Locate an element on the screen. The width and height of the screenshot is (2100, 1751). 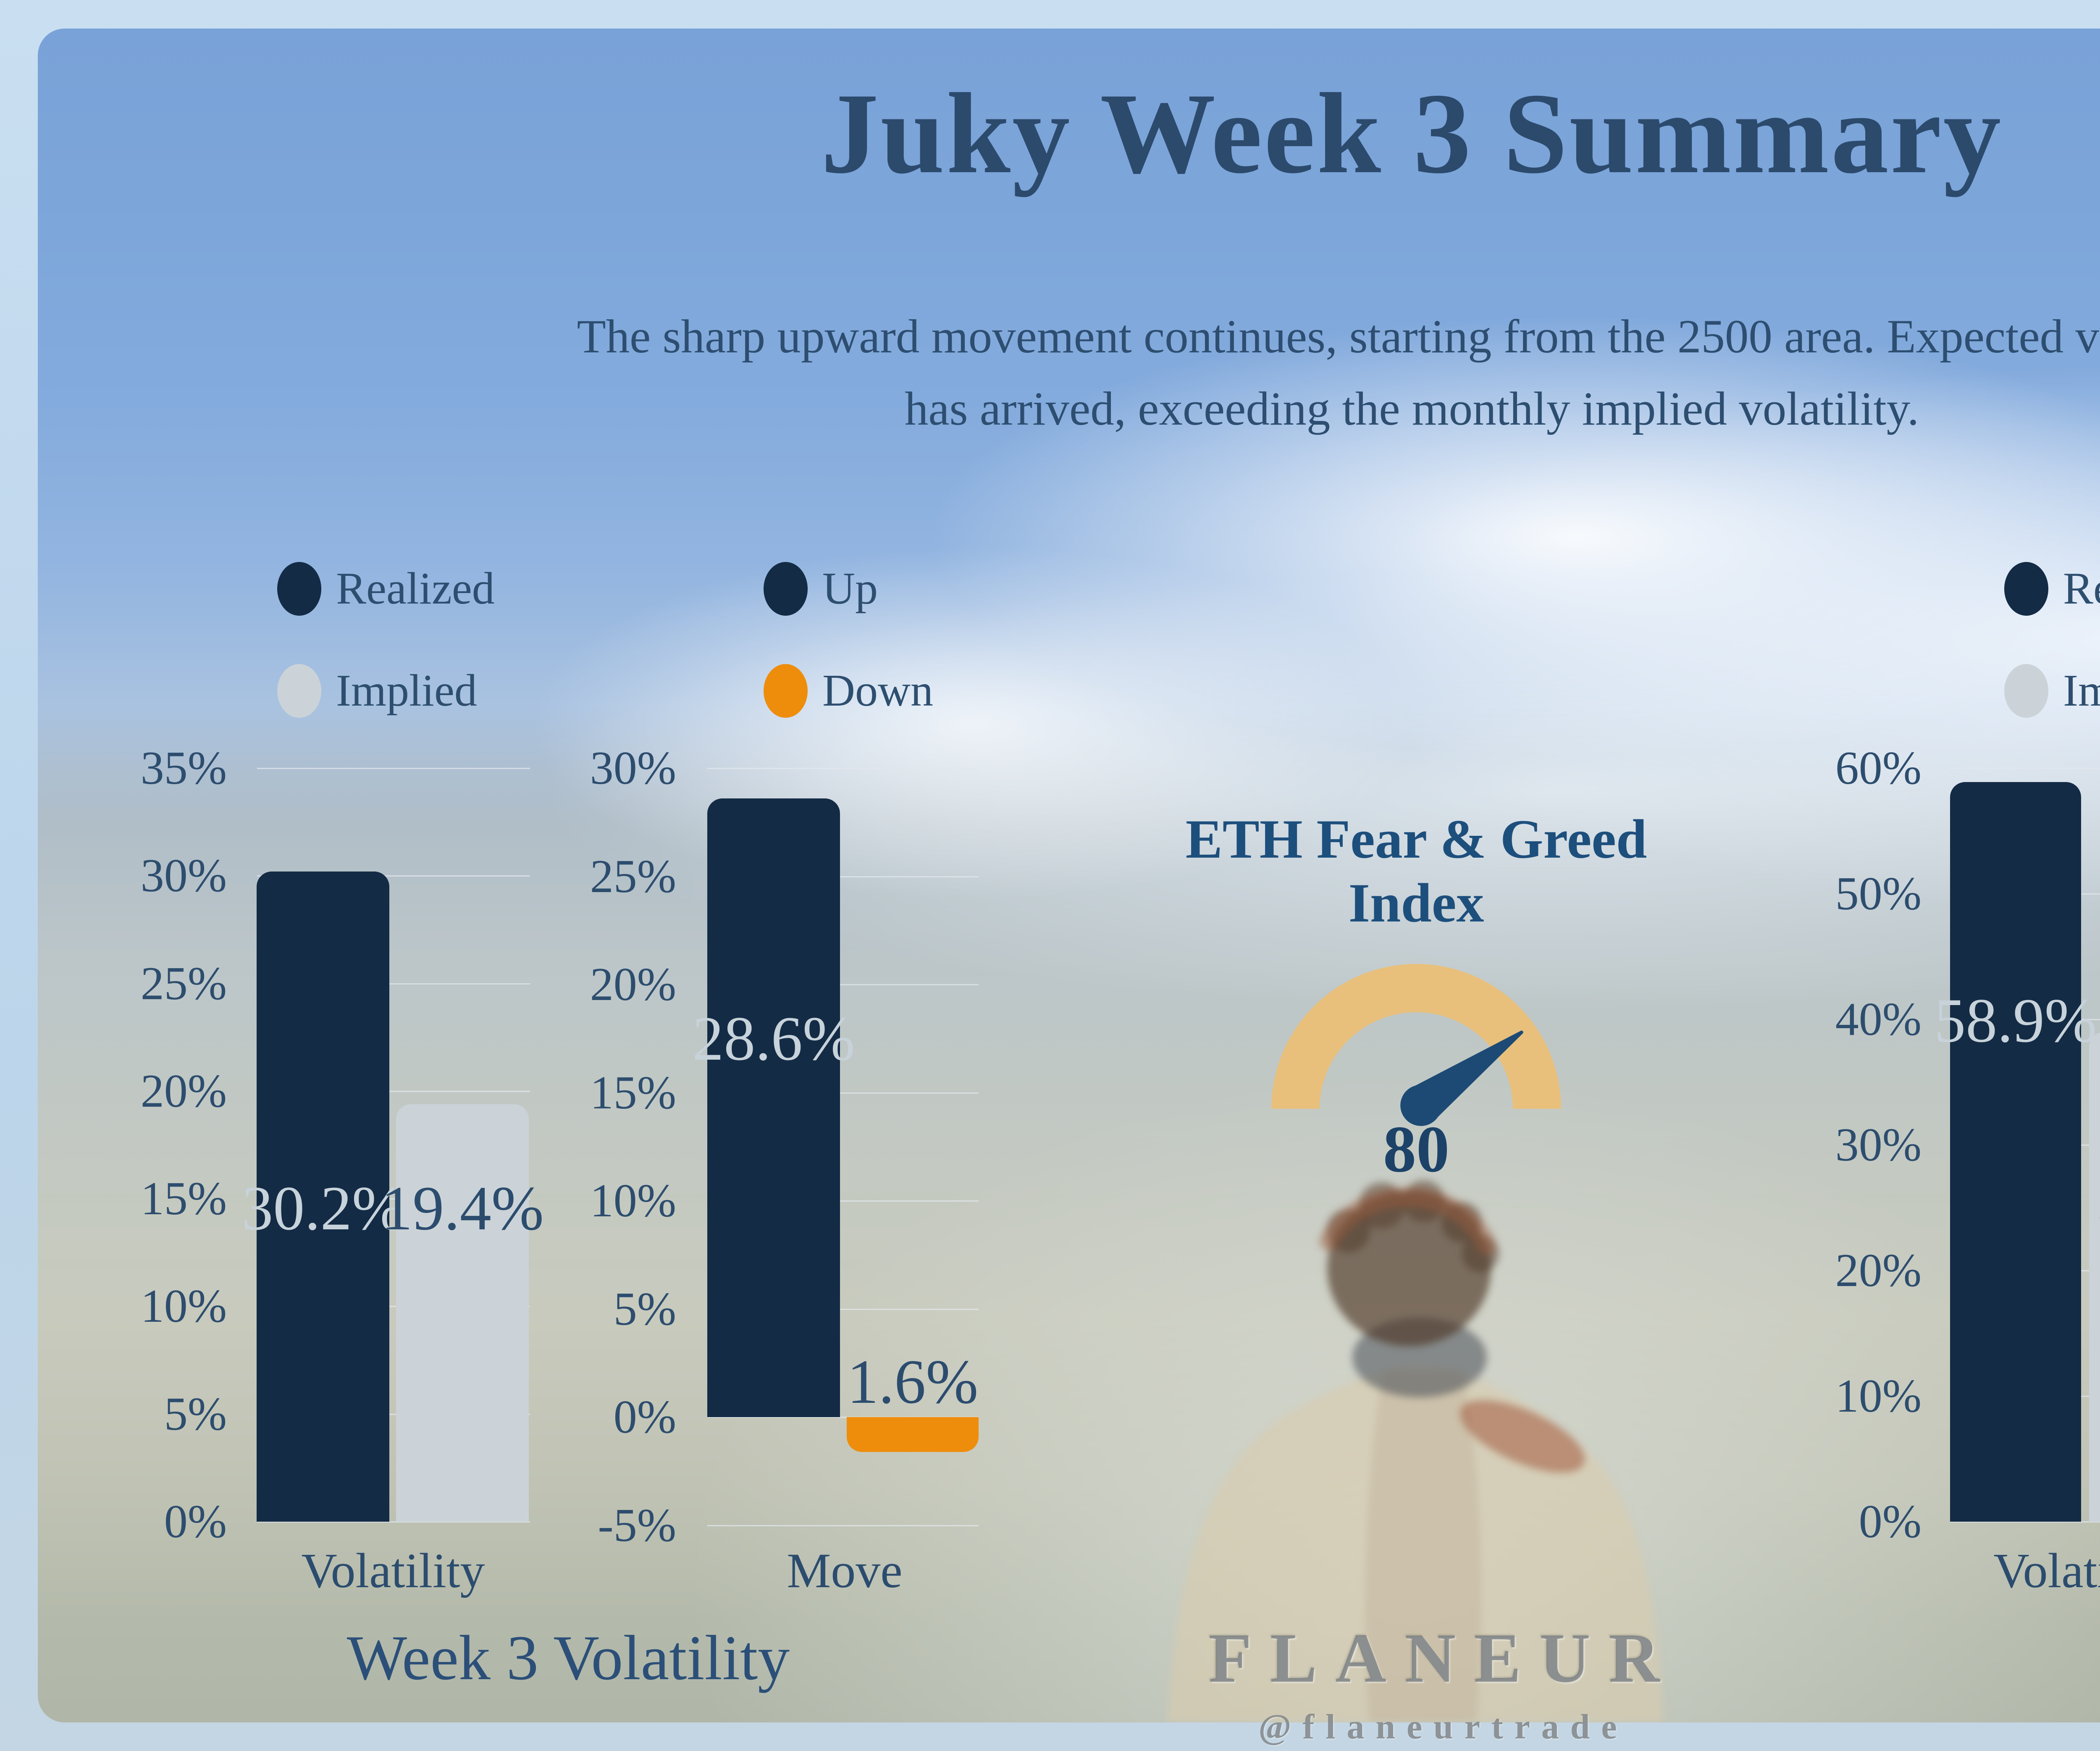
gauge-arc is located at coordinates (1416, 1036).